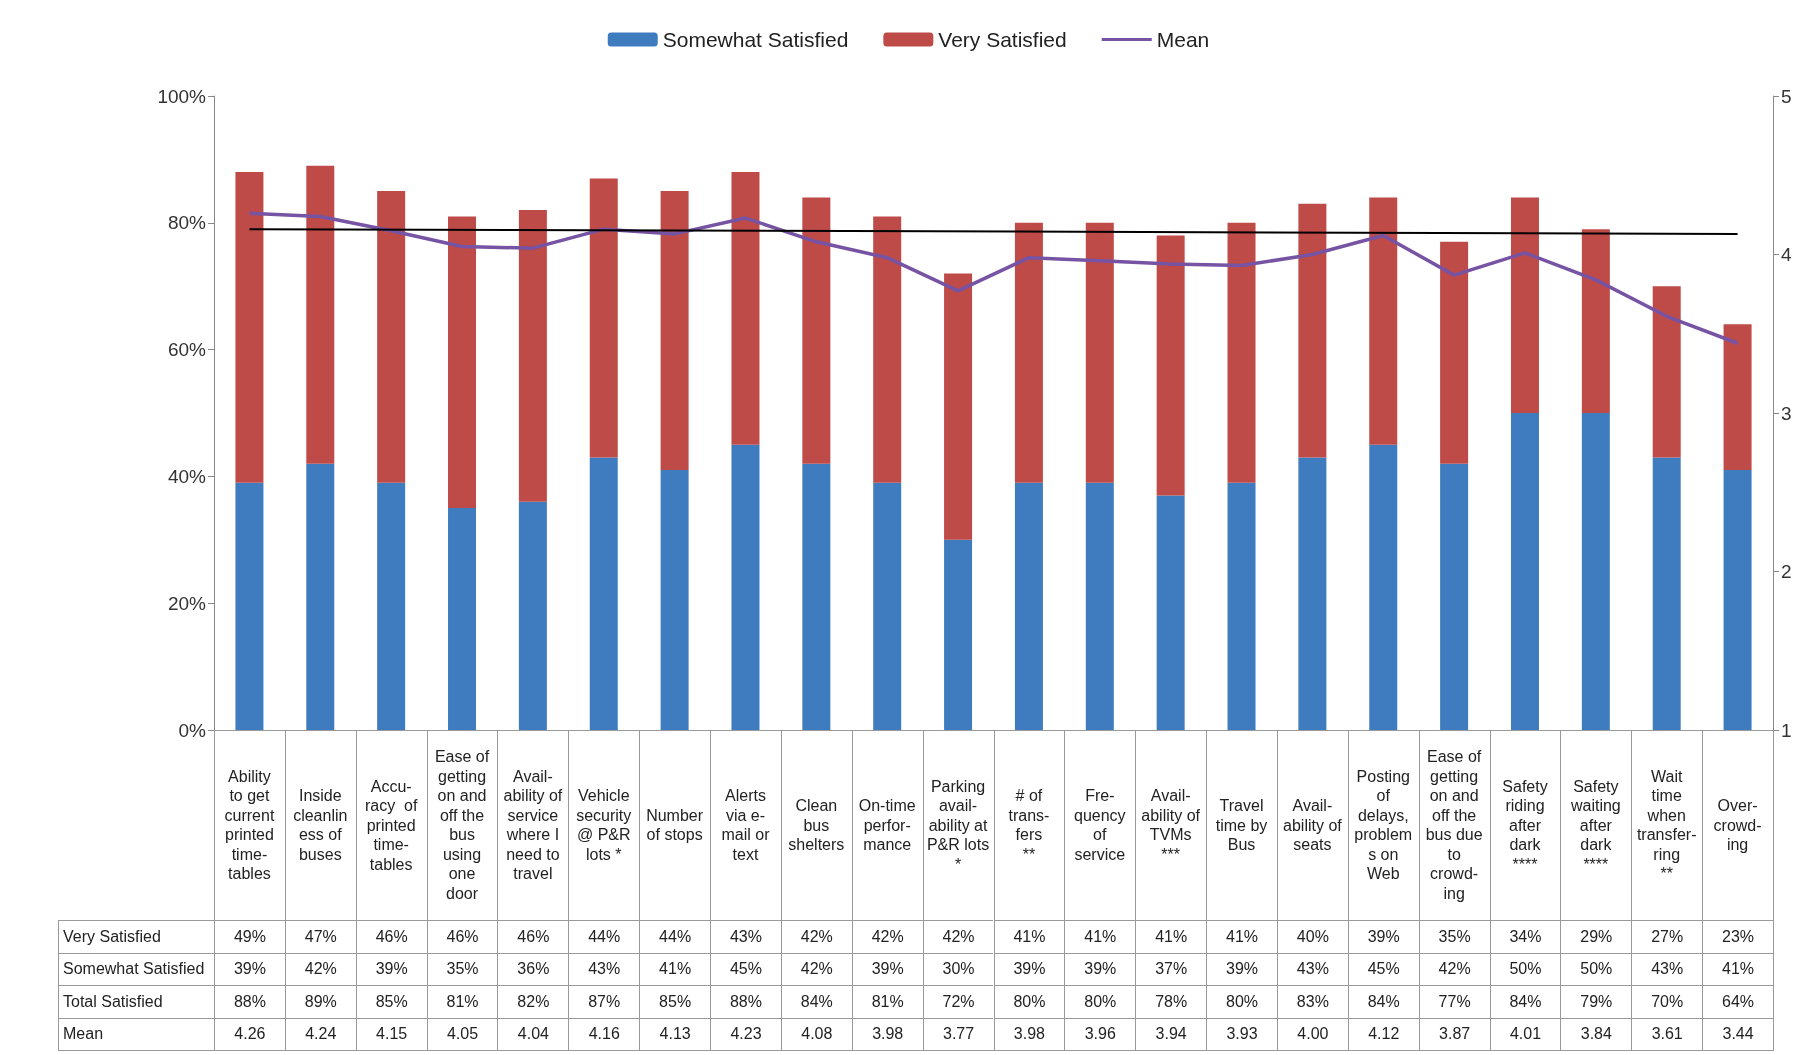  Describe the element at coordinates (1241, 825) in the screenshot. I see `x-tick-label: Travel time by Bus` at that location.